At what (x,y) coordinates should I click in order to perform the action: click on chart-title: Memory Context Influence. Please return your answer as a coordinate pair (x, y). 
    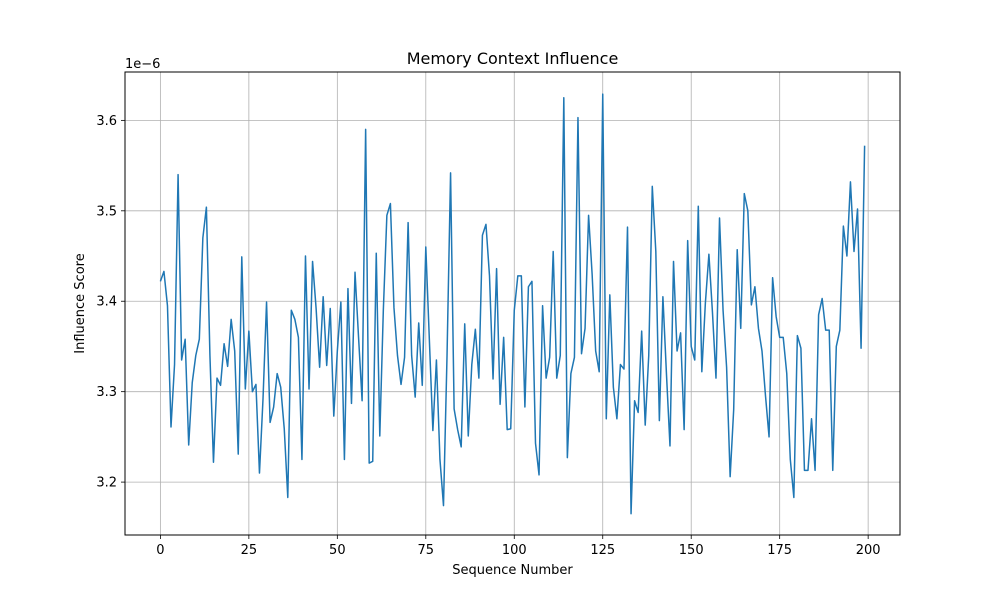
    Looking at the image, I should click on (513, 58).